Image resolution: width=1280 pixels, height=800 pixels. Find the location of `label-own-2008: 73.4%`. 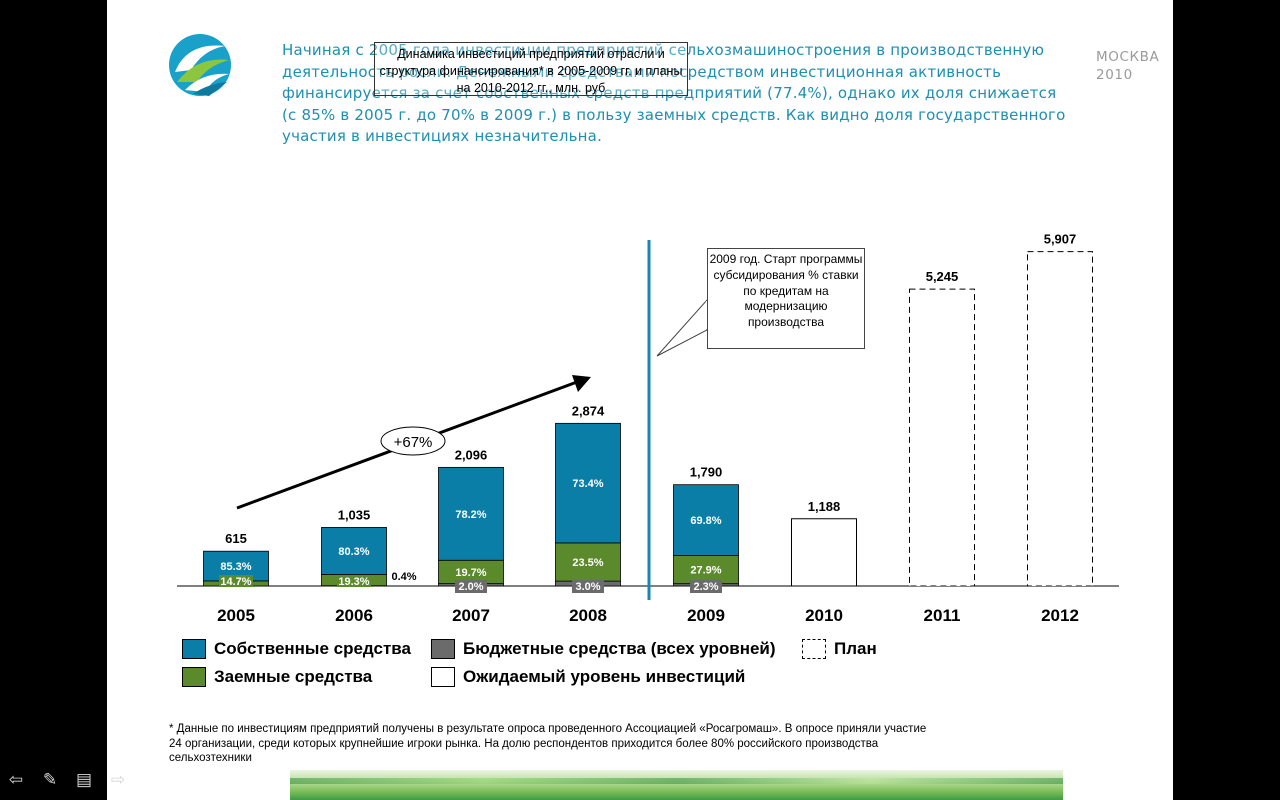

label-own-2008: 73.4% is located at coordinates (587, 484).